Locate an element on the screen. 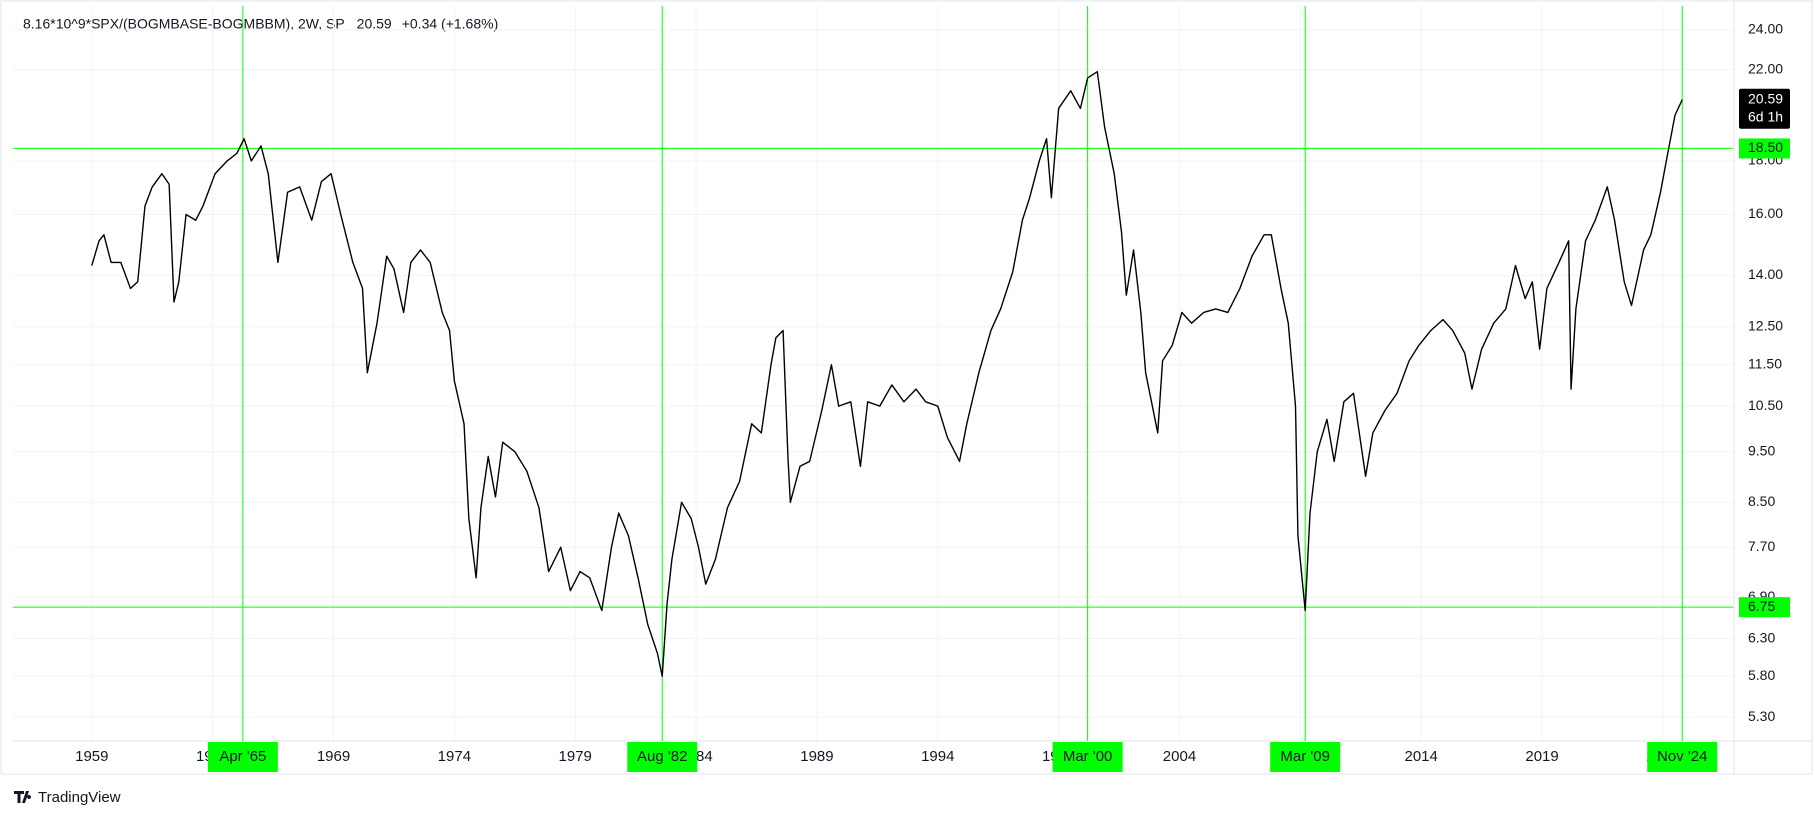 The height and width of the screenshot is (818, 1815). marker-label: Aug '82 is located at coordinates (662, 756).